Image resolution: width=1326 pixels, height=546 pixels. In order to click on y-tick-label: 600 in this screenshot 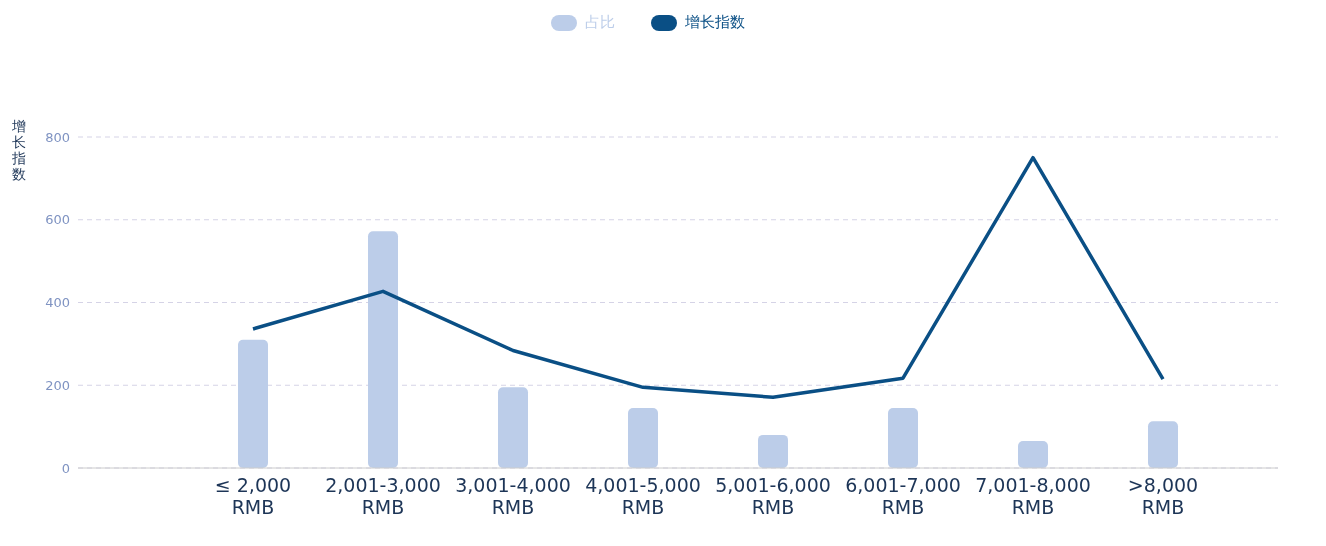, I will do `click(57, 220)`.